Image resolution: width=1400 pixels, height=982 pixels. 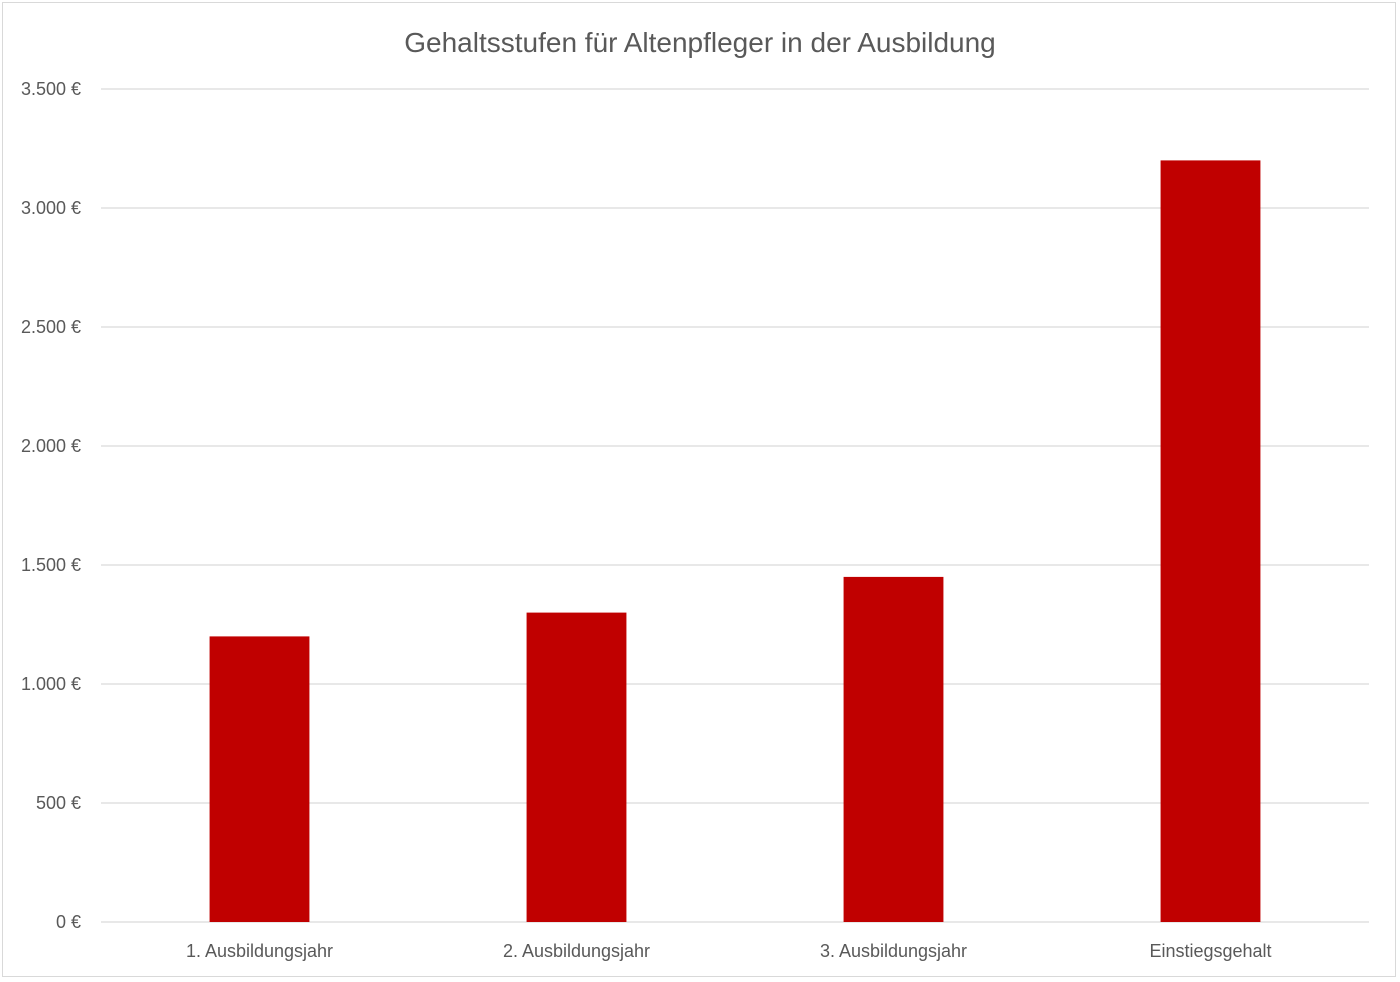 I want to click on y-tick-label: 3.000 €, so click(x=51, y=208).